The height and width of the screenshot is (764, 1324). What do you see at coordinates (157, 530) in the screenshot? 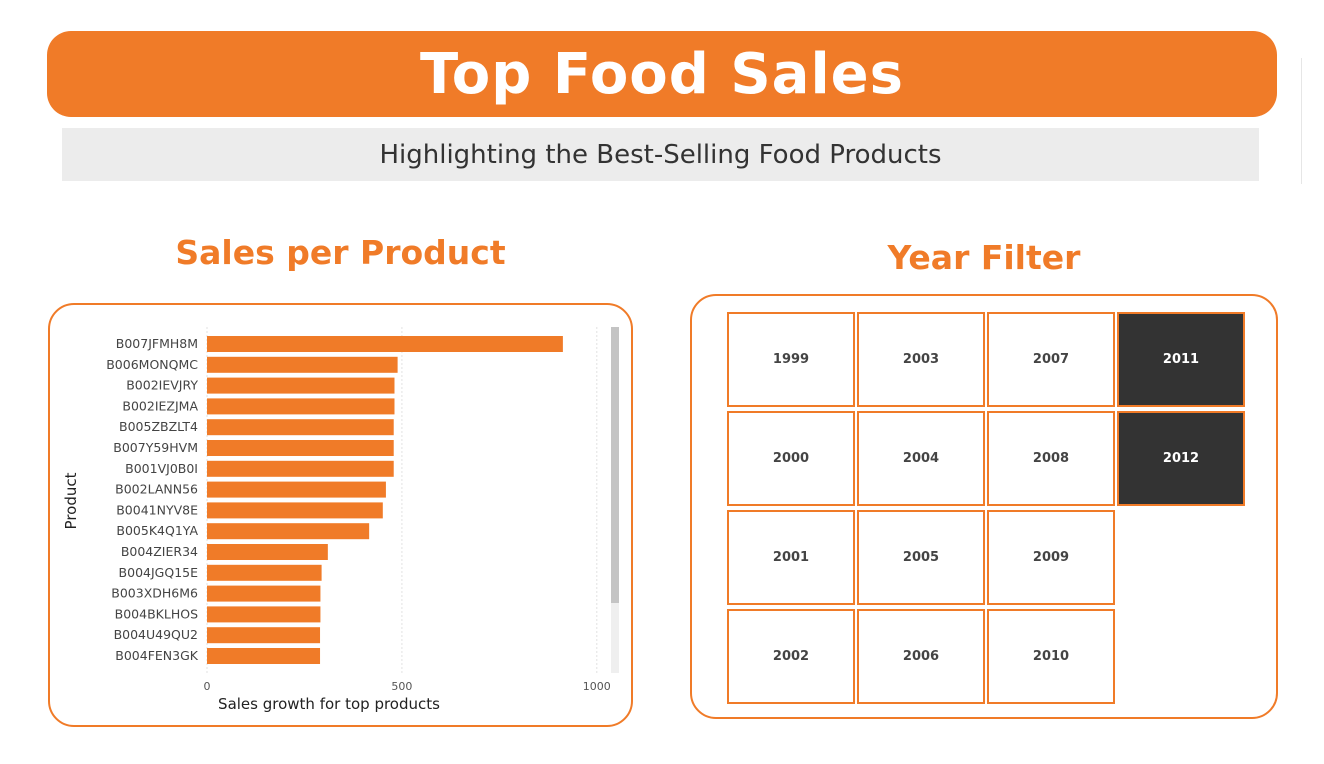
I see `category-label: B005K4Q1YA` at bounding box center [157, 530].